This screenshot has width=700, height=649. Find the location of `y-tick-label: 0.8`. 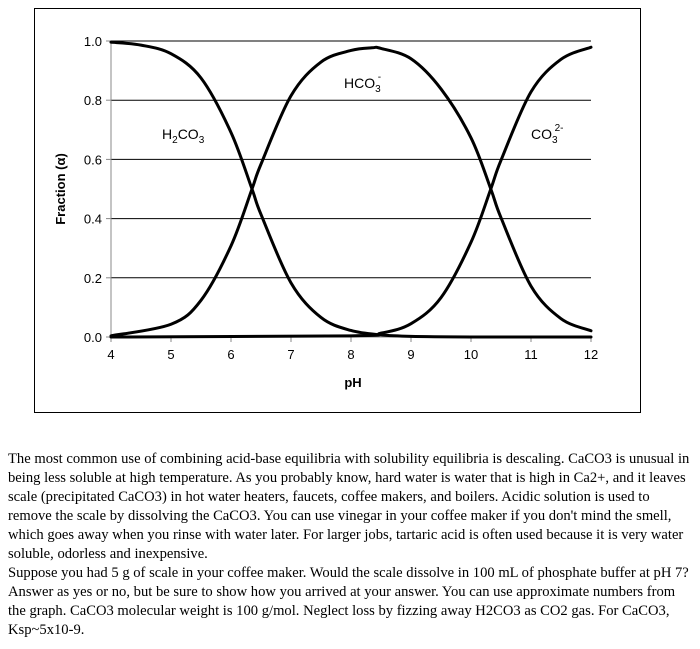

y-tick-label: 0.8 is located at coordinates (93, 100).